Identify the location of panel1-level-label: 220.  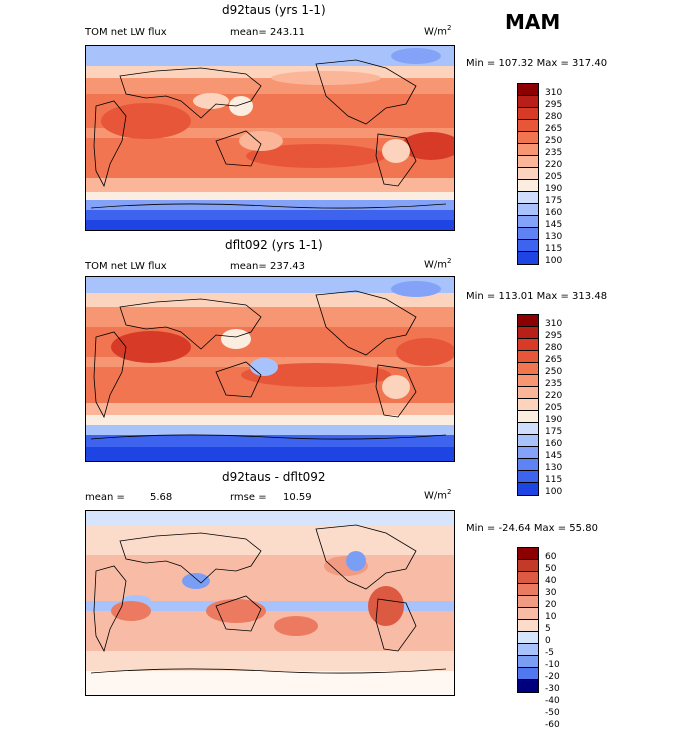
(554, 165).